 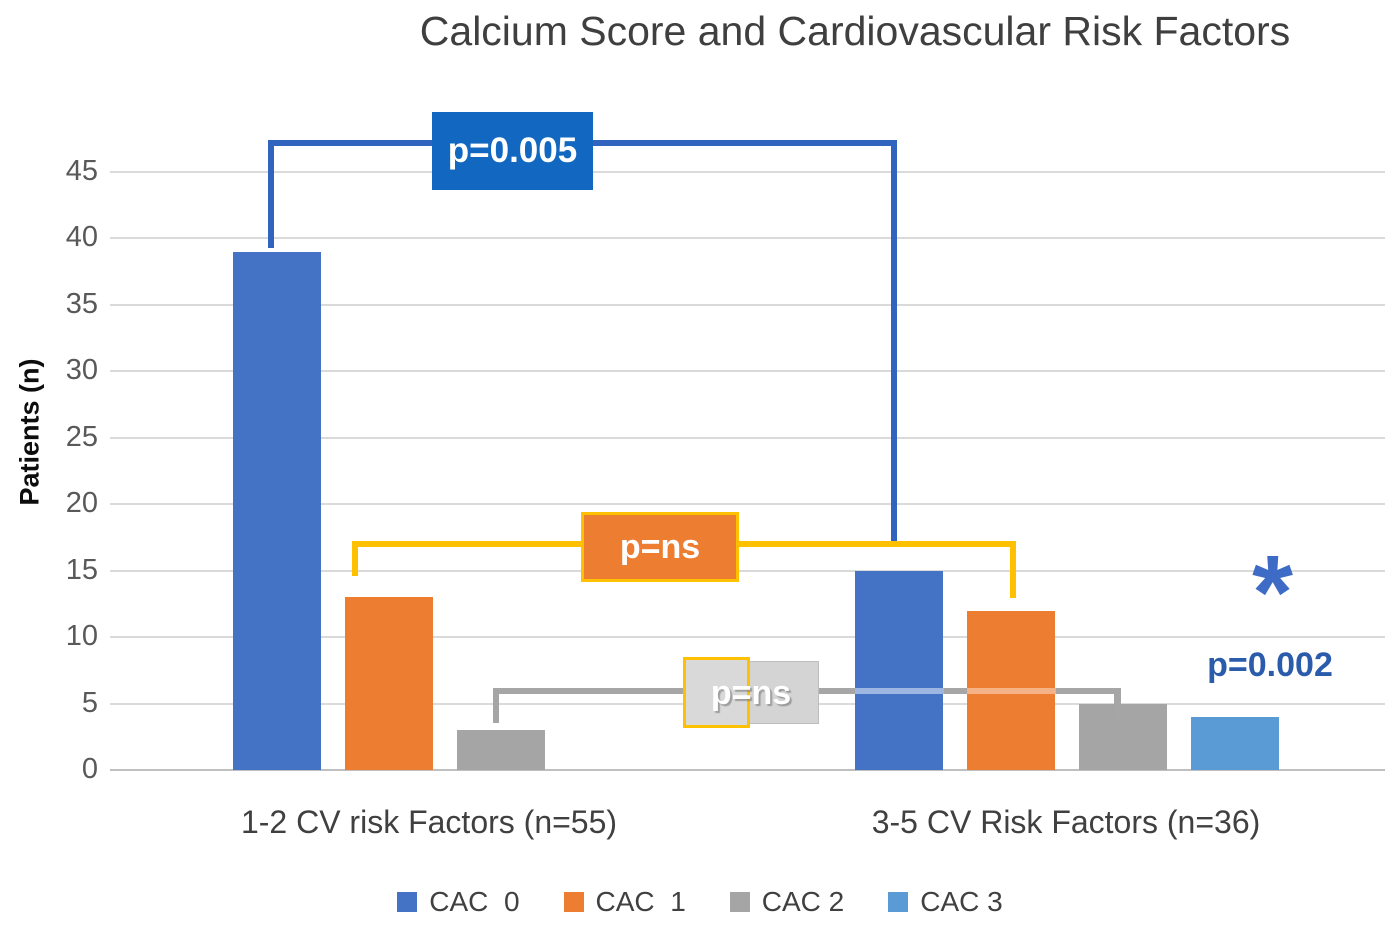 I want to click on y-tick-label-45: 45, so click(x=81, y=170).